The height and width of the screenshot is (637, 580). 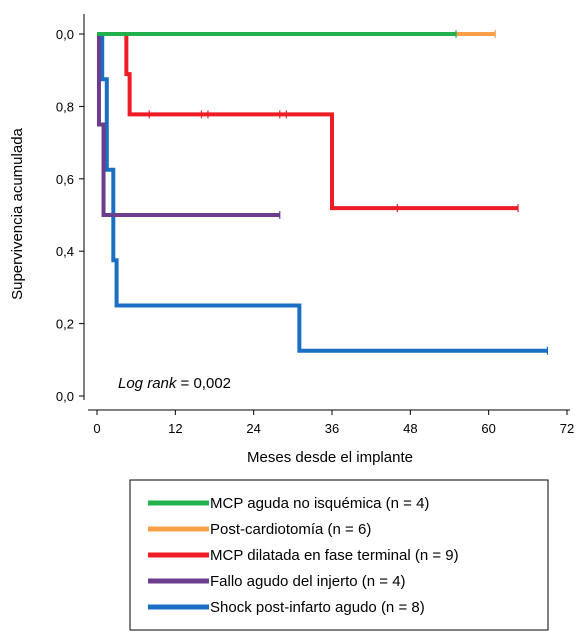 I want to click on x-tick-label: 24, so click(x=253, y=428).